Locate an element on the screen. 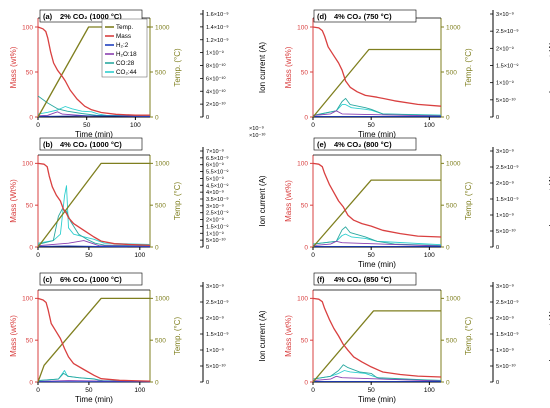 Image resolution: width=550 pixels, height=408 pixels. series-line-temp is located at coordinates (93, 205).